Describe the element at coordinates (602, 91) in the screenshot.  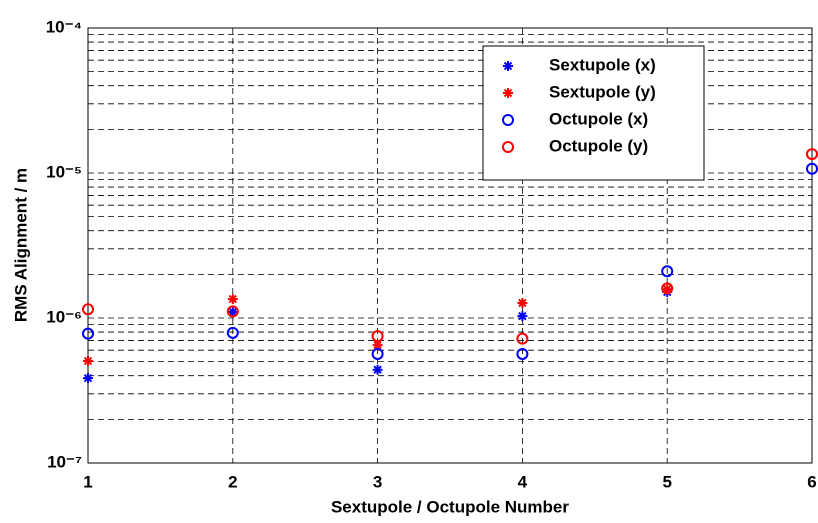
I see `legend-label: Sextupole (y)` at that location.